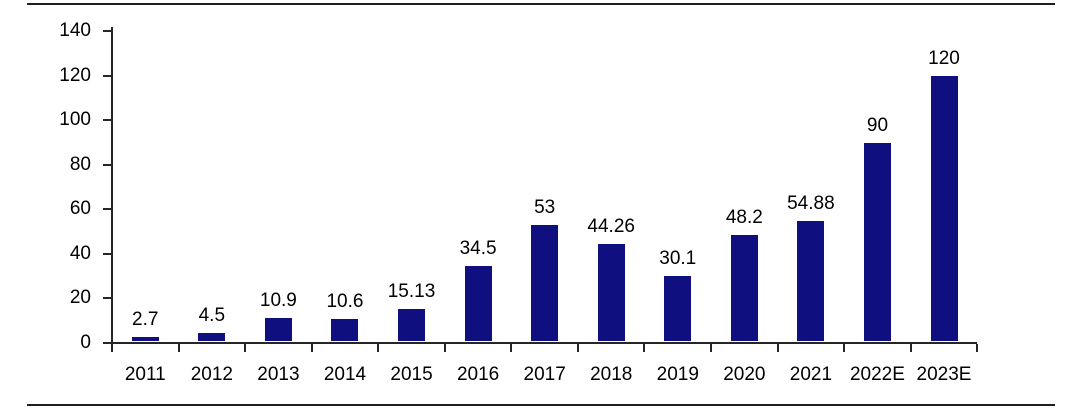 The height and width of the screenshot is (411, 1080). What do you see at coordinates (75, 120) in the screenshot?
I see `y-axis-label: 100` at bounding box center [75, 120].